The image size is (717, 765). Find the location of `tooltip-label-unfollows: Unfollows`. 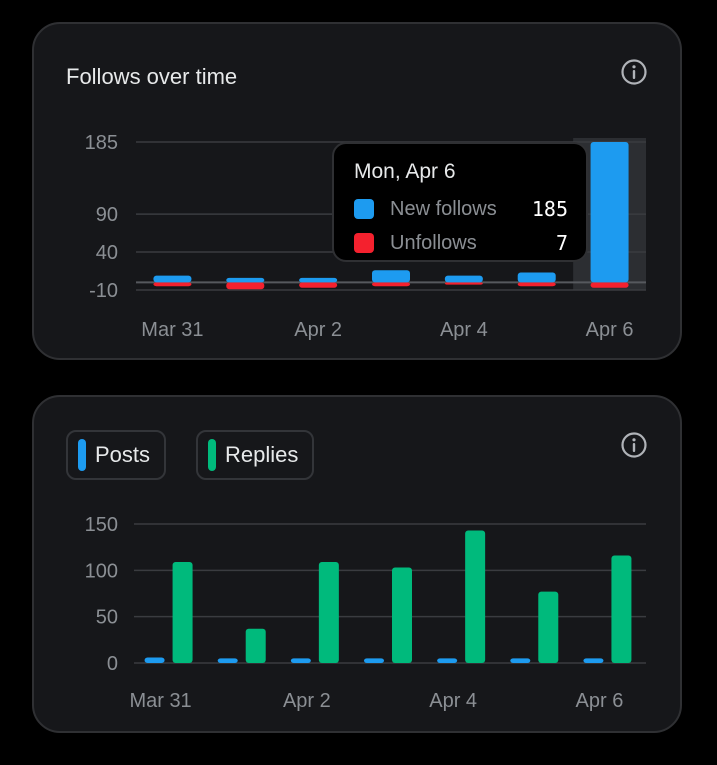

tooltip-label-unfollows: Unfollows is located at coordinates (433, 242).